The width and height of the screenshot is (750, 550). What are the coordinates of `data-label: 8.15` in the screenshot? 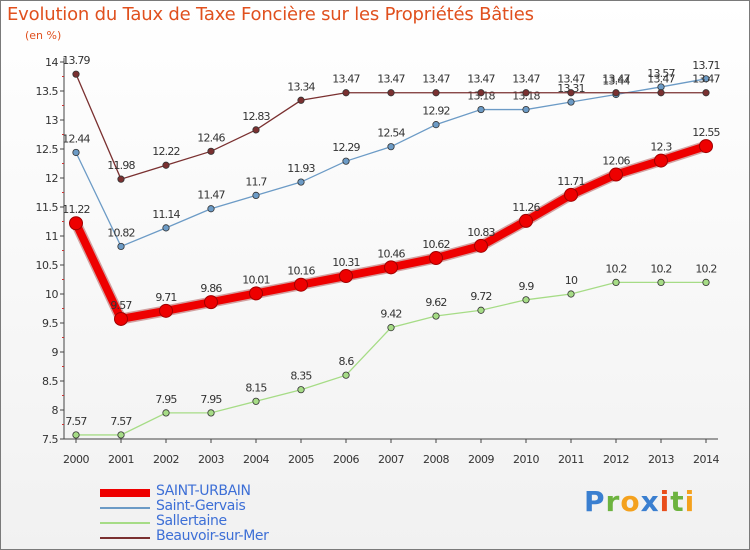 It's located at (256, 387).